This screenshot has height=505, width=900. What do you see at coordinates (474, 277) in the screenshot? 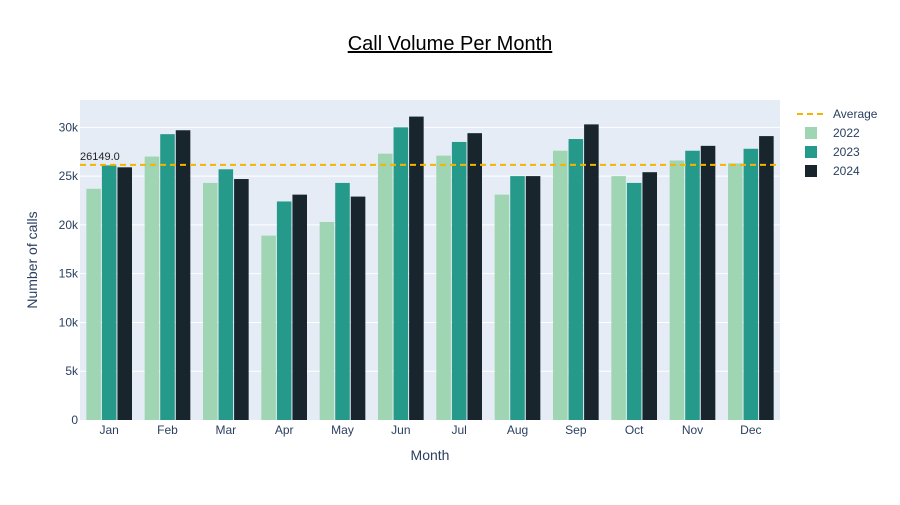
I see `bar-2024-Jul` at bounding box center [474, 277].